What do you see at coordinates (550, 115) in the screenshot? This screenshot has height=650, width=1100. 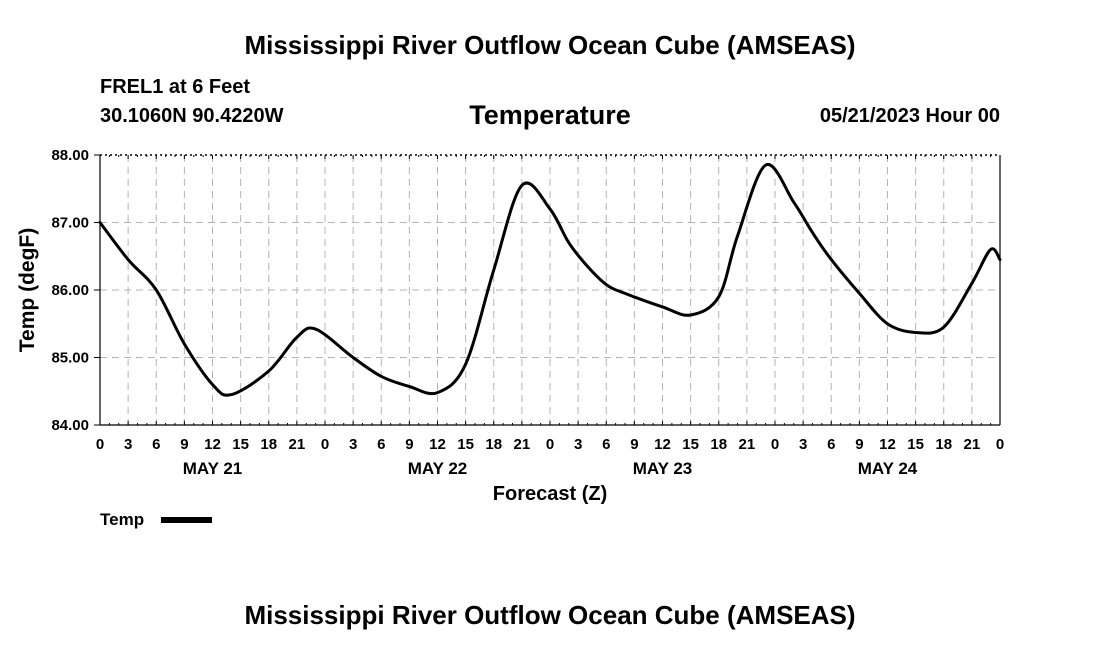 I see `chart-title: Temperature` at bounding box center [550, 115].